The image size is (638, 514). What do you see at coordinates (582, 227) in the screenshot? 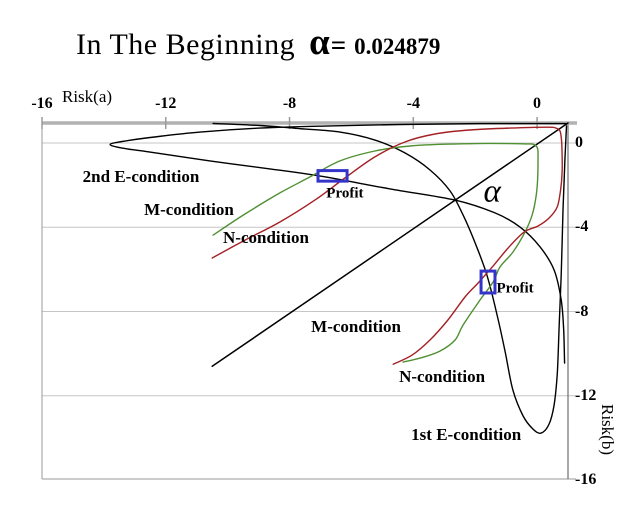
I see `y-tick-label--4: -4` at bounding box center [582, 227].